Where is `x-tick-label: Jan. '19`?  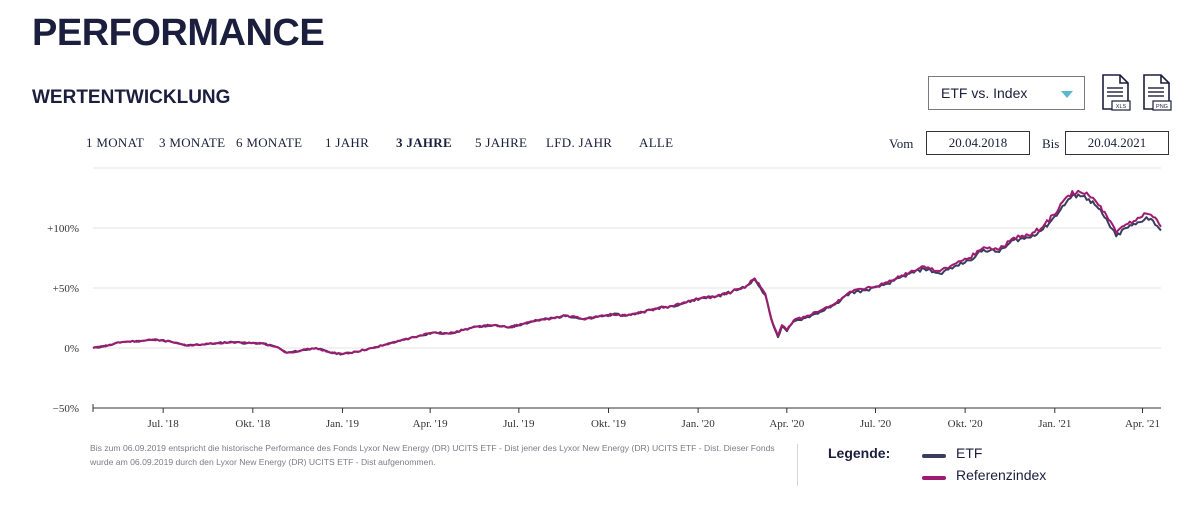
x-tick-label: Jan. '19 is located at coordinates (343, 424).